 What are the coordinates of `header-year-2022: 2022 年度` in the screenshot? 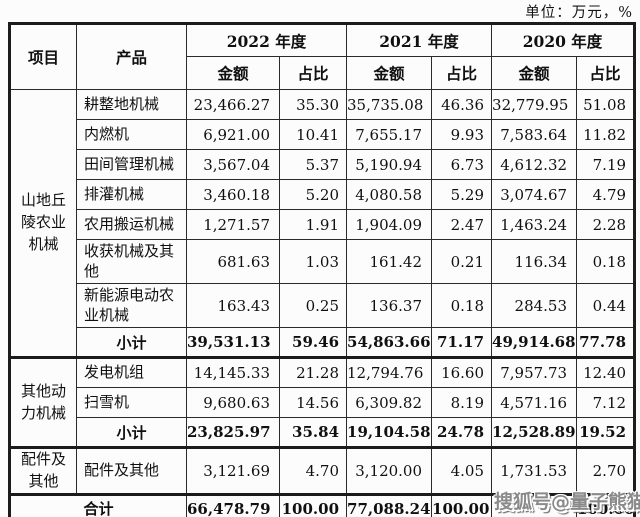 It's located at (266, 40).